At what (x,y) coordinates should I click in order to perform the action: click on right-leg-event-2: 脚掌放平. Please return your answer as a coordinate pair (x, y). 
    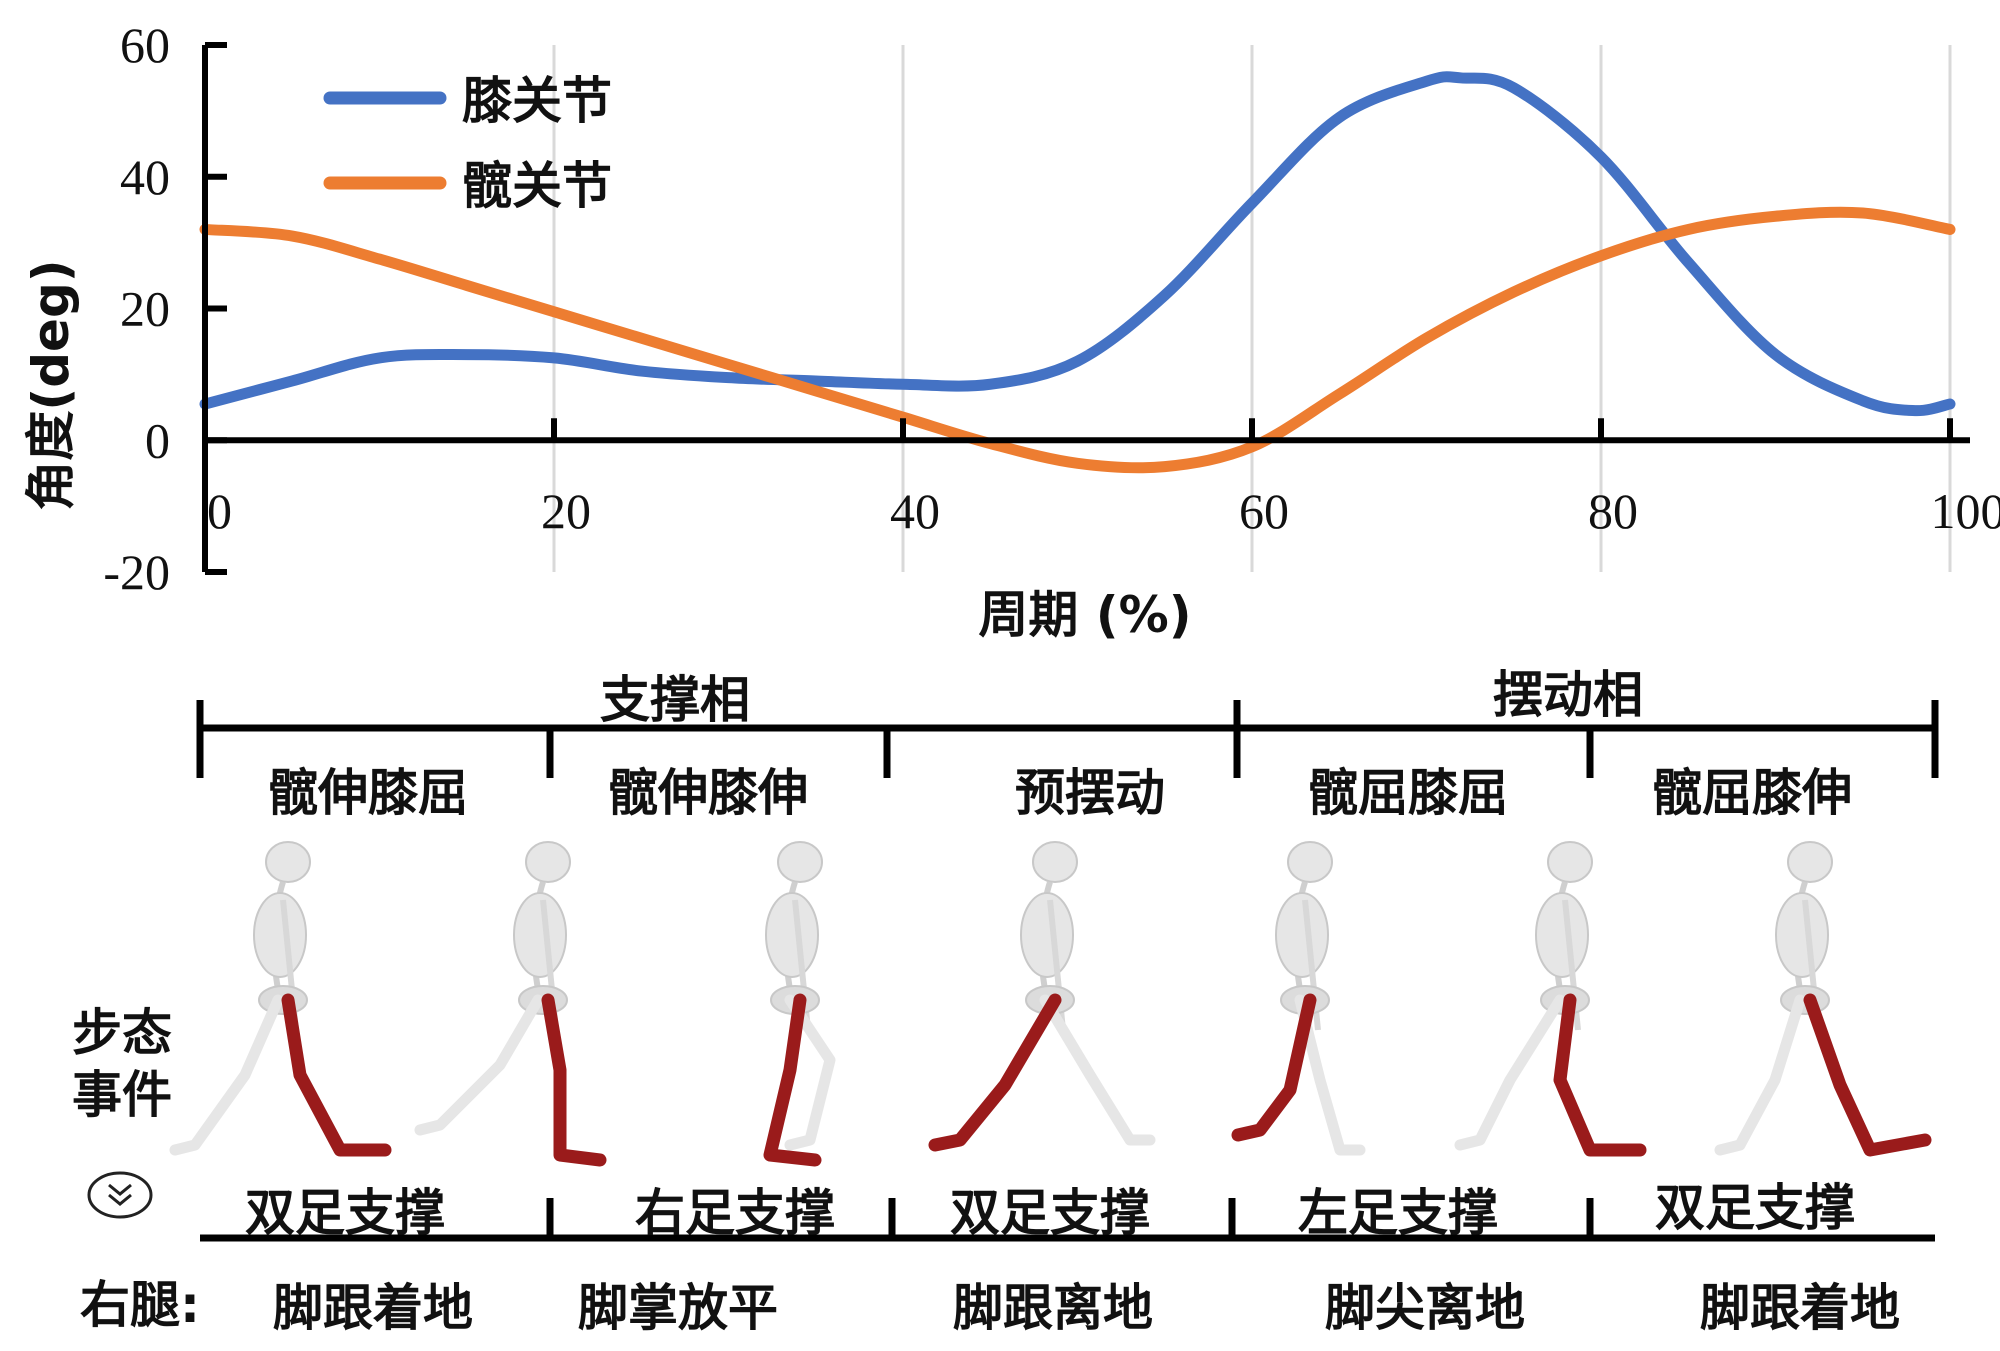
    Looking at the image, I should click on (678, 1308).